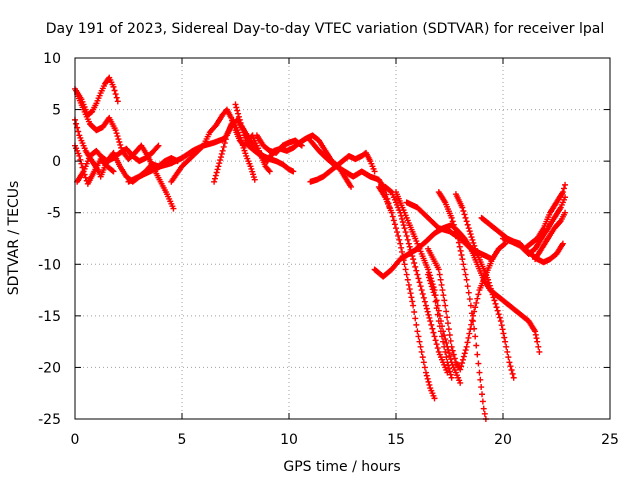  I want to click on x-tick-label: 5, so click(182, 440).